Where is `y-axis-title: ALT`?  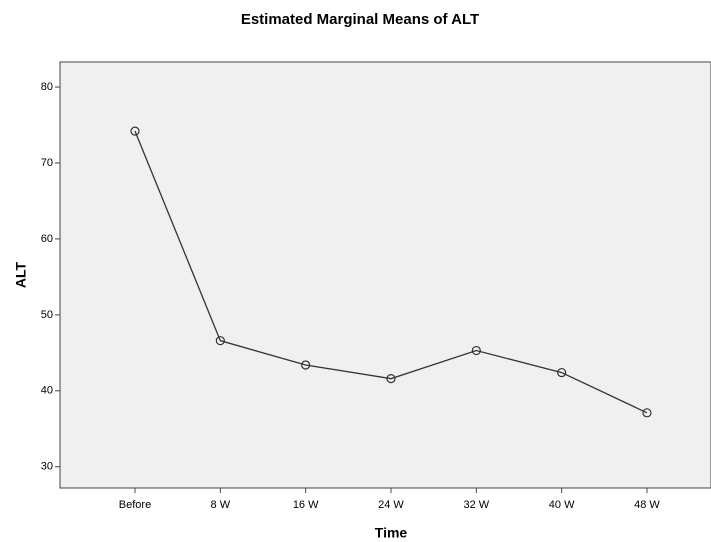 y-axis-title: ALT is located at coordinates (21, 274).